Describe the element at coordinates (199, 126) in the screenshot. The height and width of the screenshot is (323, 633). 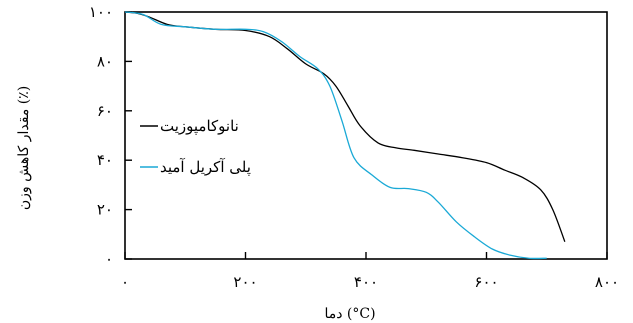
I see `legend-label-0: نانوکامپوزیت` at that location.